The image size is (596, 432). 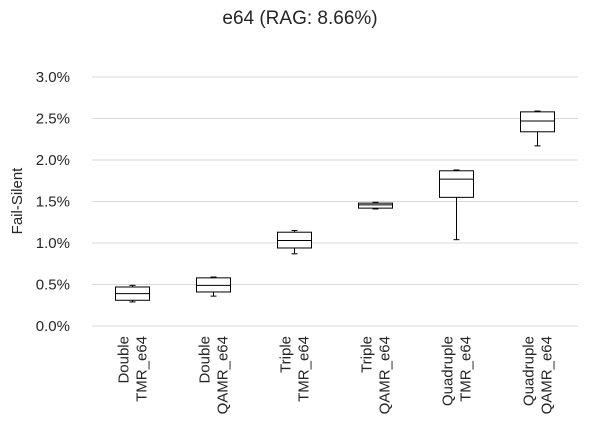 I want to click on y-tick-labels: 0.0% 0.5% 1.0% 1.5% 2.0% 2.5% 3.0%, so click(x=53, y=202).